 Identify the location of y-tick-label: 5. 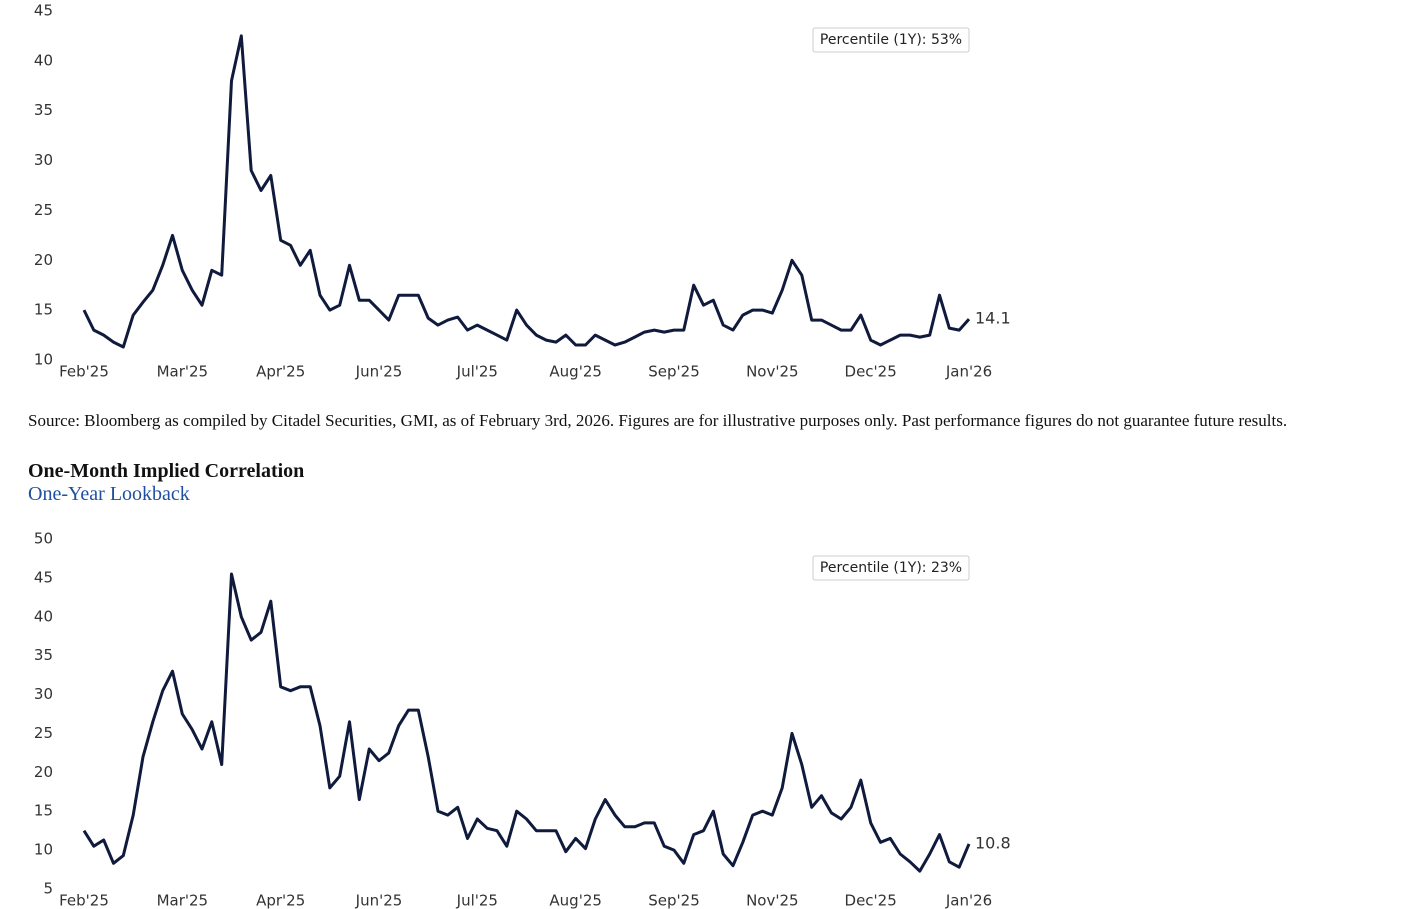
(48, 889).